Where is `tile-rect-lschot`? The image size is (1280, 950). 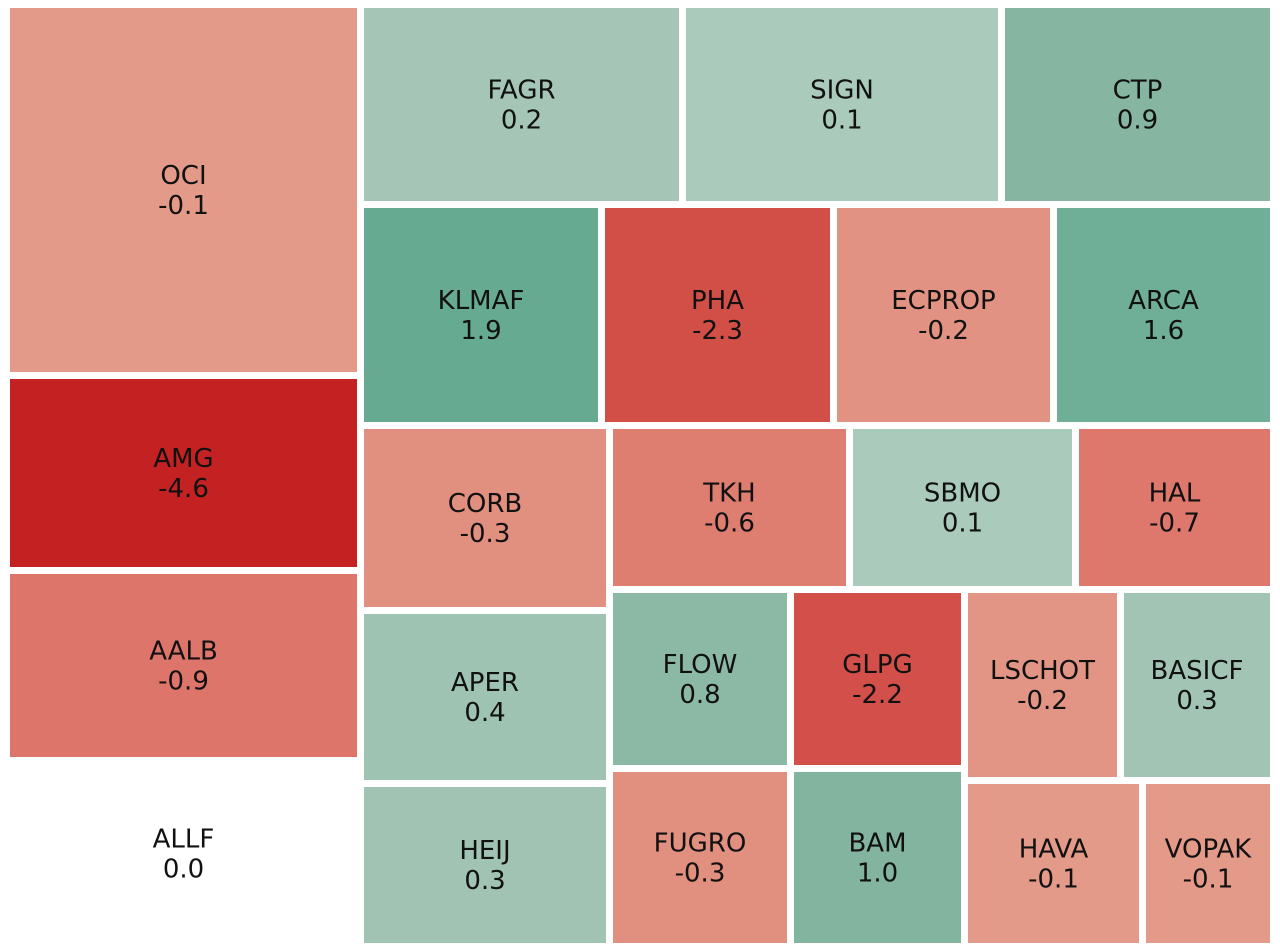 tile-rect-lschot is located at coordinates (1042, 685).